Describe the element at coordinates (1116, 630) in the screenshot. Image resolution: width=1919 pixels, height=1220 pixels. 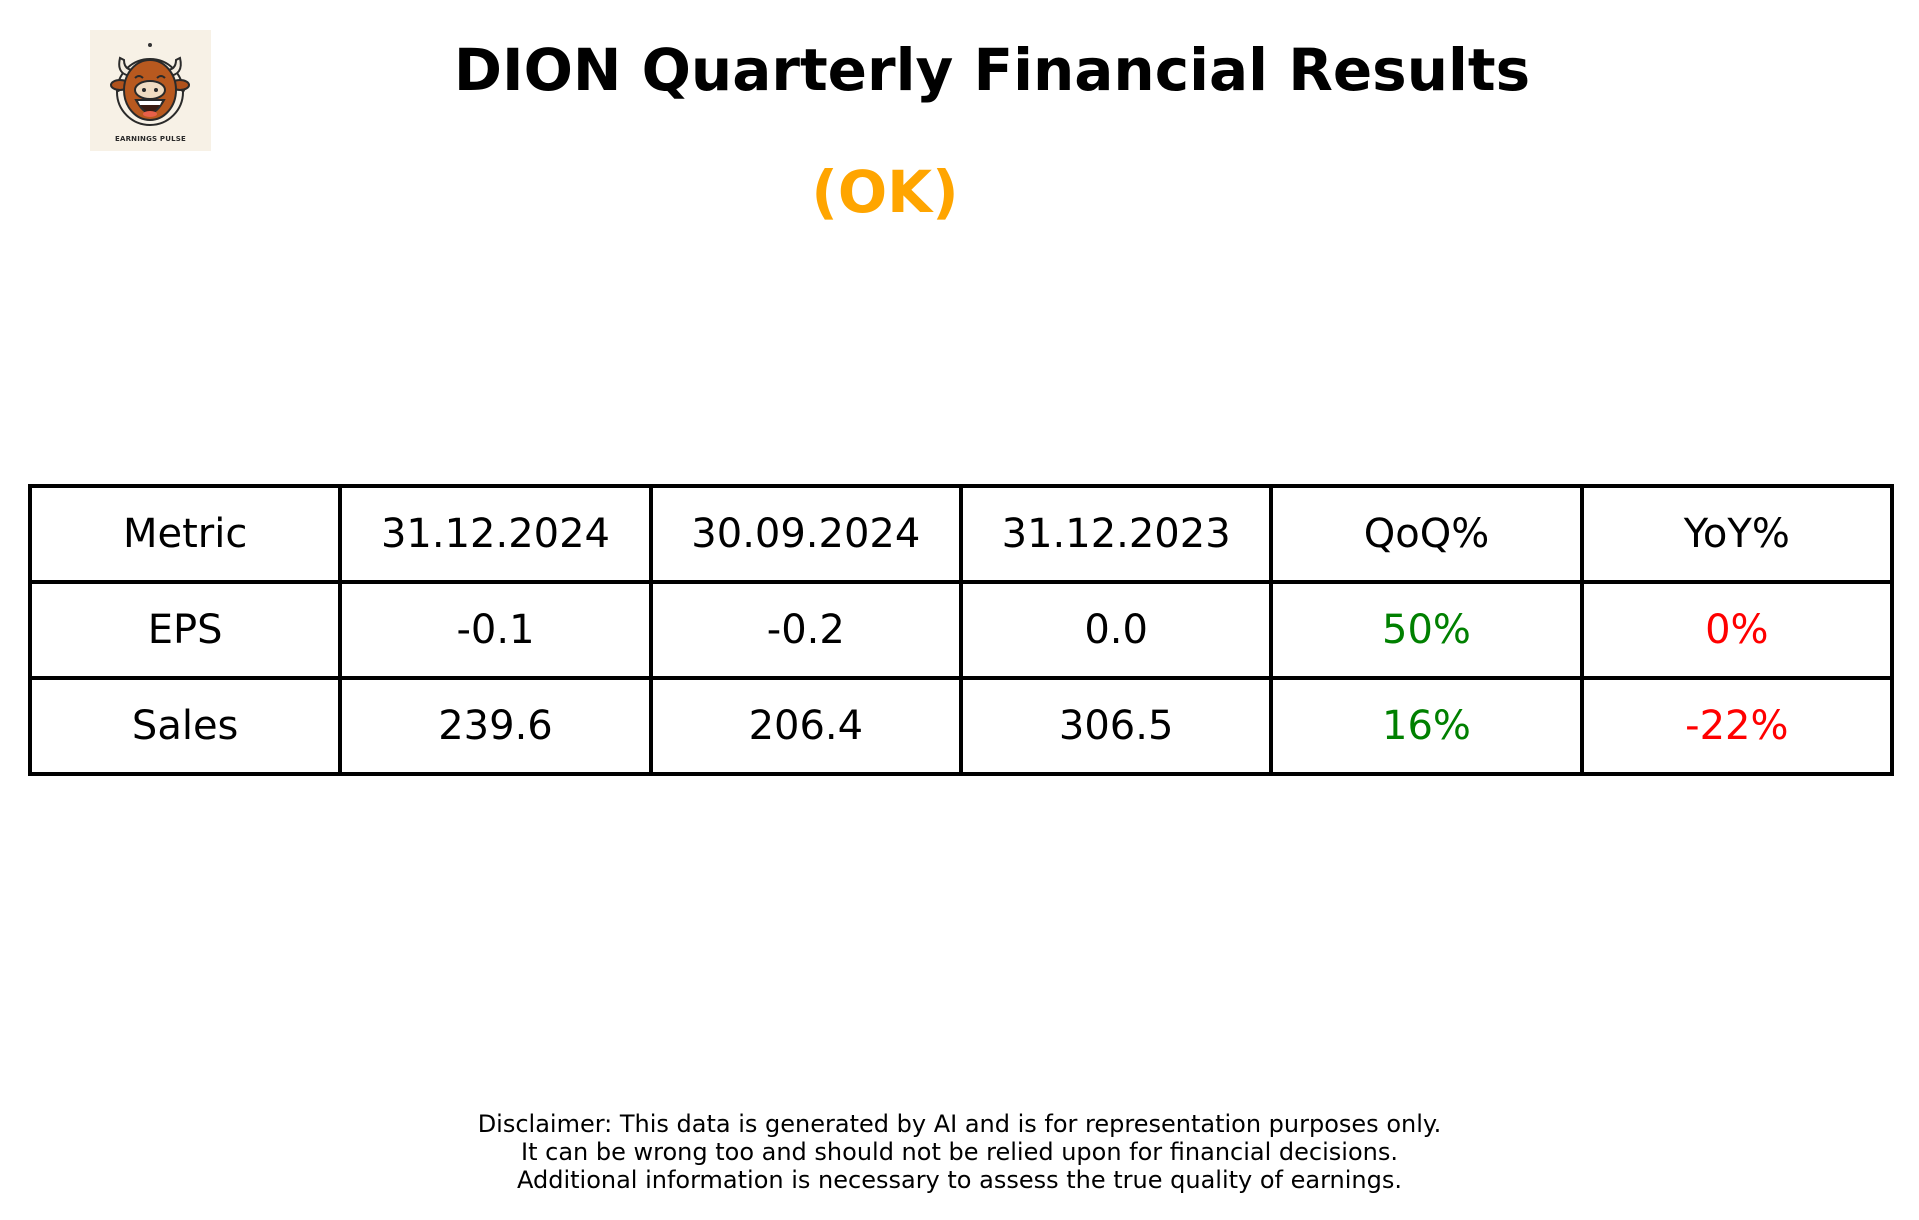
I see `value-cell: 0.0` at that location.